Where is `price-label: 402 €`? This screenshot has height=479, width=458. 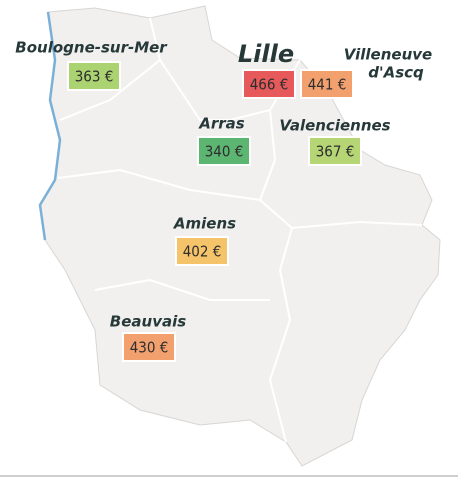 price-label: 402 € is located at coordinates (202, 252).